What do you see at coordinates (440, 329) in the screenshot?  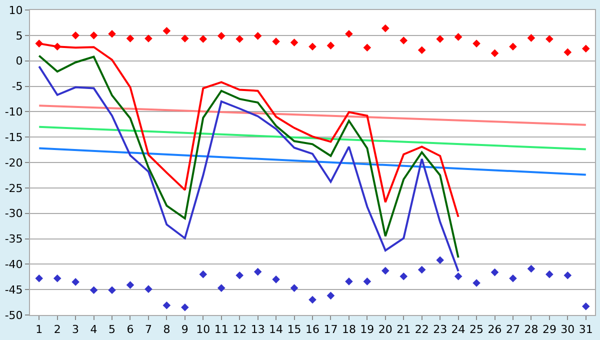 I see `x-tick-label: 23` at bounding box center [440, 329].